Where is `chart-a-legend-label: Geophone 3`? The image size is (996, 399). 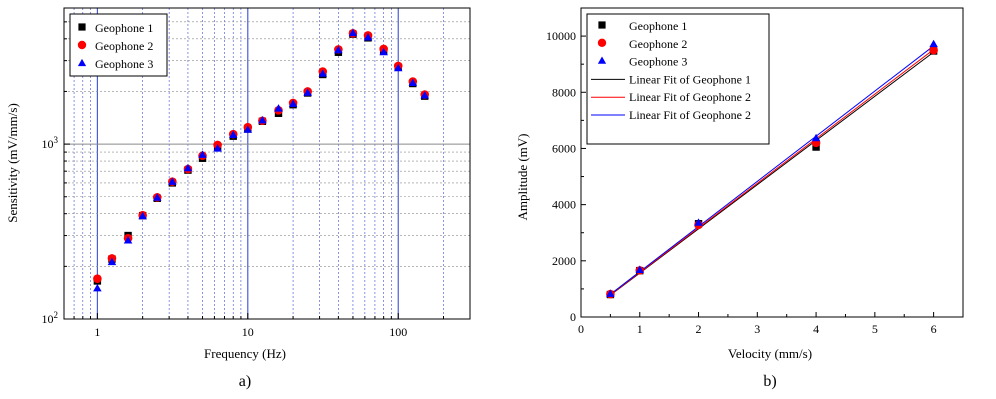
chart-a-legend-label: Geophone 3 is located at coordinates (124, 64).